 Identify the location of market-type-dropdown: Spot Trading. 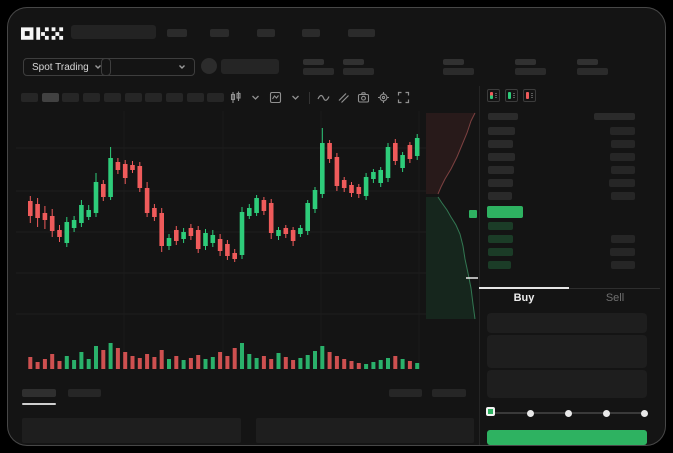
(67, 67).